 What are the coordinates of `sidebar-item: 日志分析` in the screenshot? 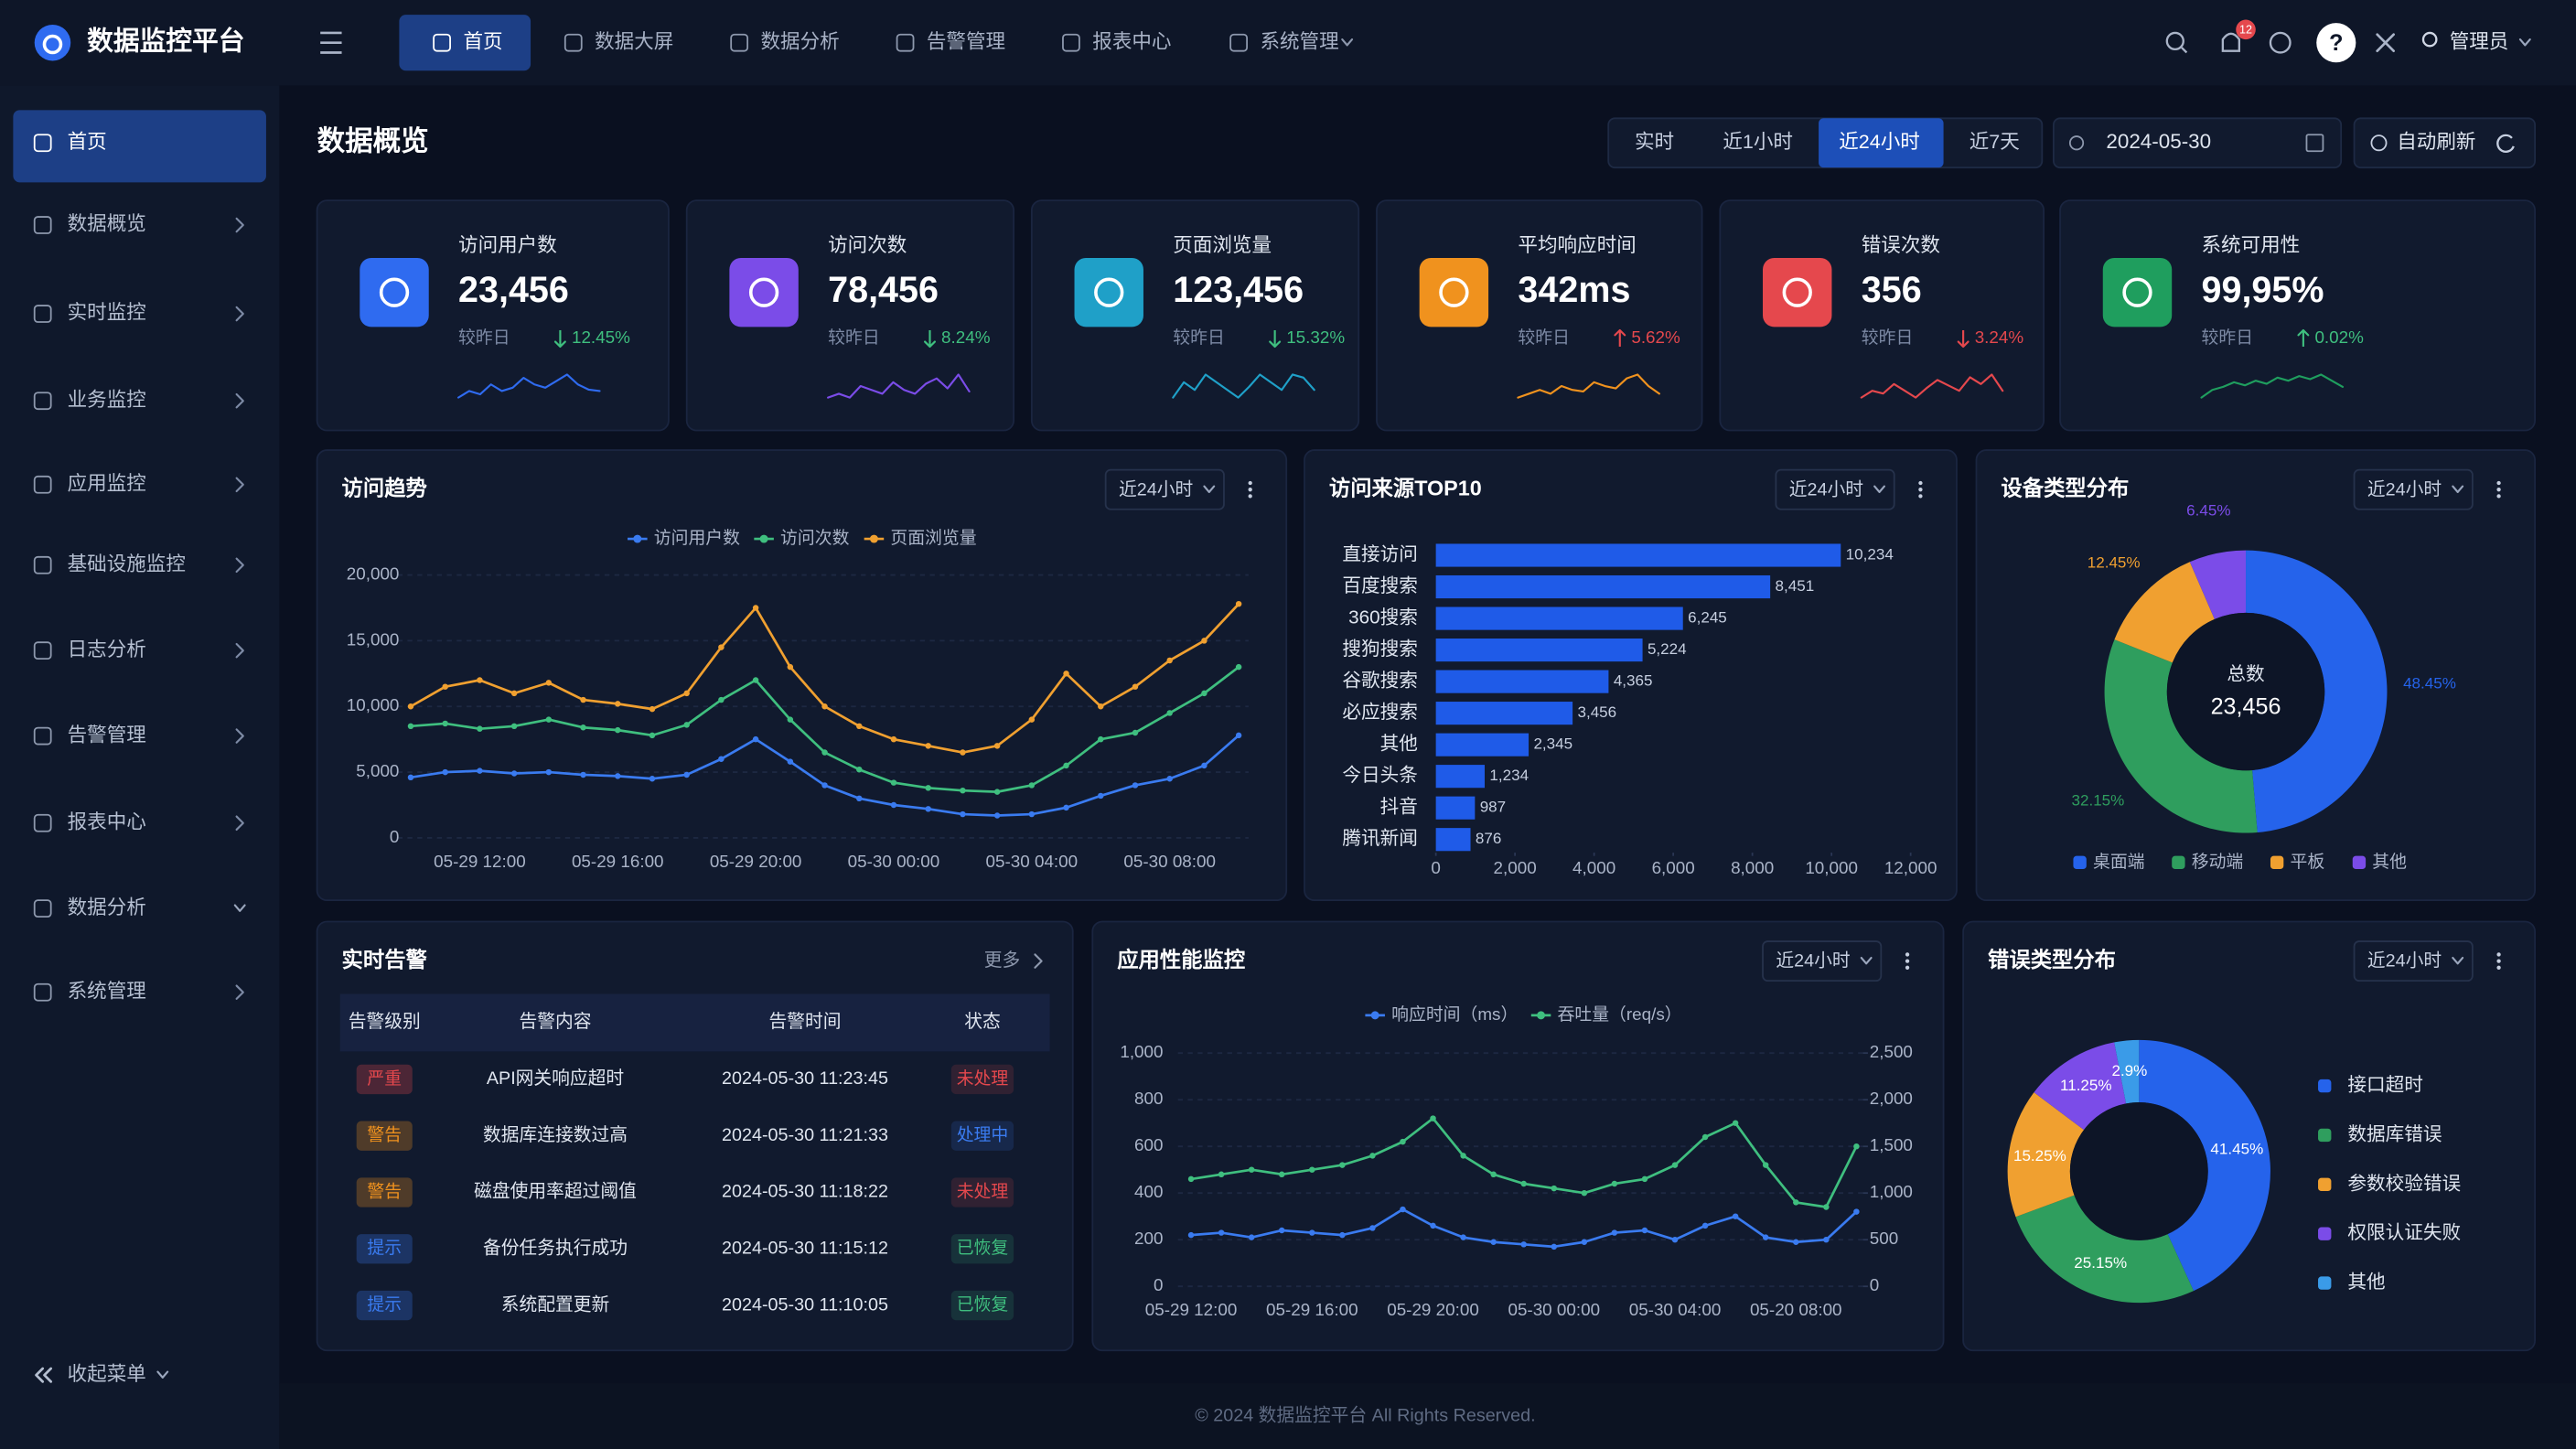 It's located at (107, 649).